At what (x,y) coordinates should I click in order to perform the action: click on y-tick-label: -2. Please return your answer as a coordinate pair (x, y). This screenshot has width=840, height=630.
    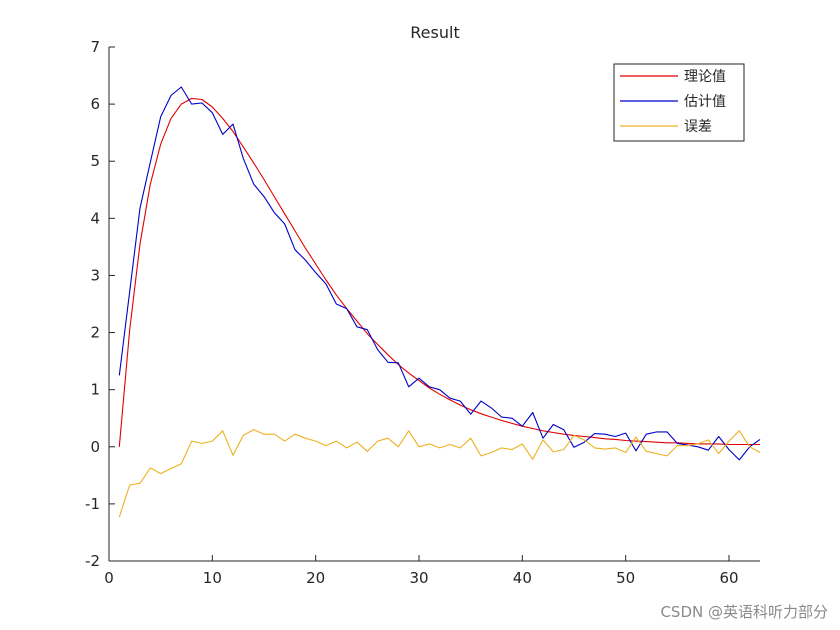
    Looking at the image, I should click on (92, 561).